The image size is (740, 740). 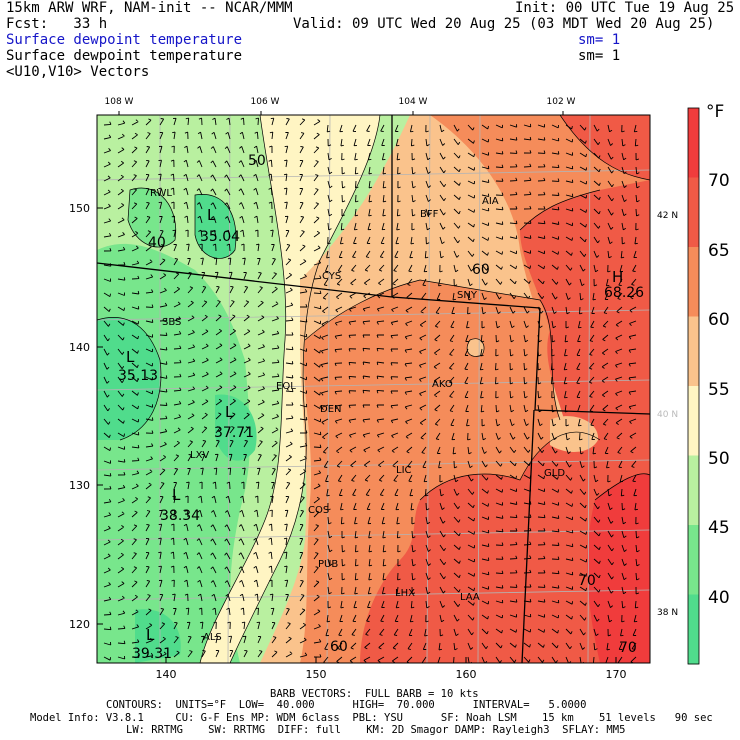 What do you see at coordinates (79, 485) in the screenshot?
I see `y-label-130: 130` at bounding box center [79, 485].